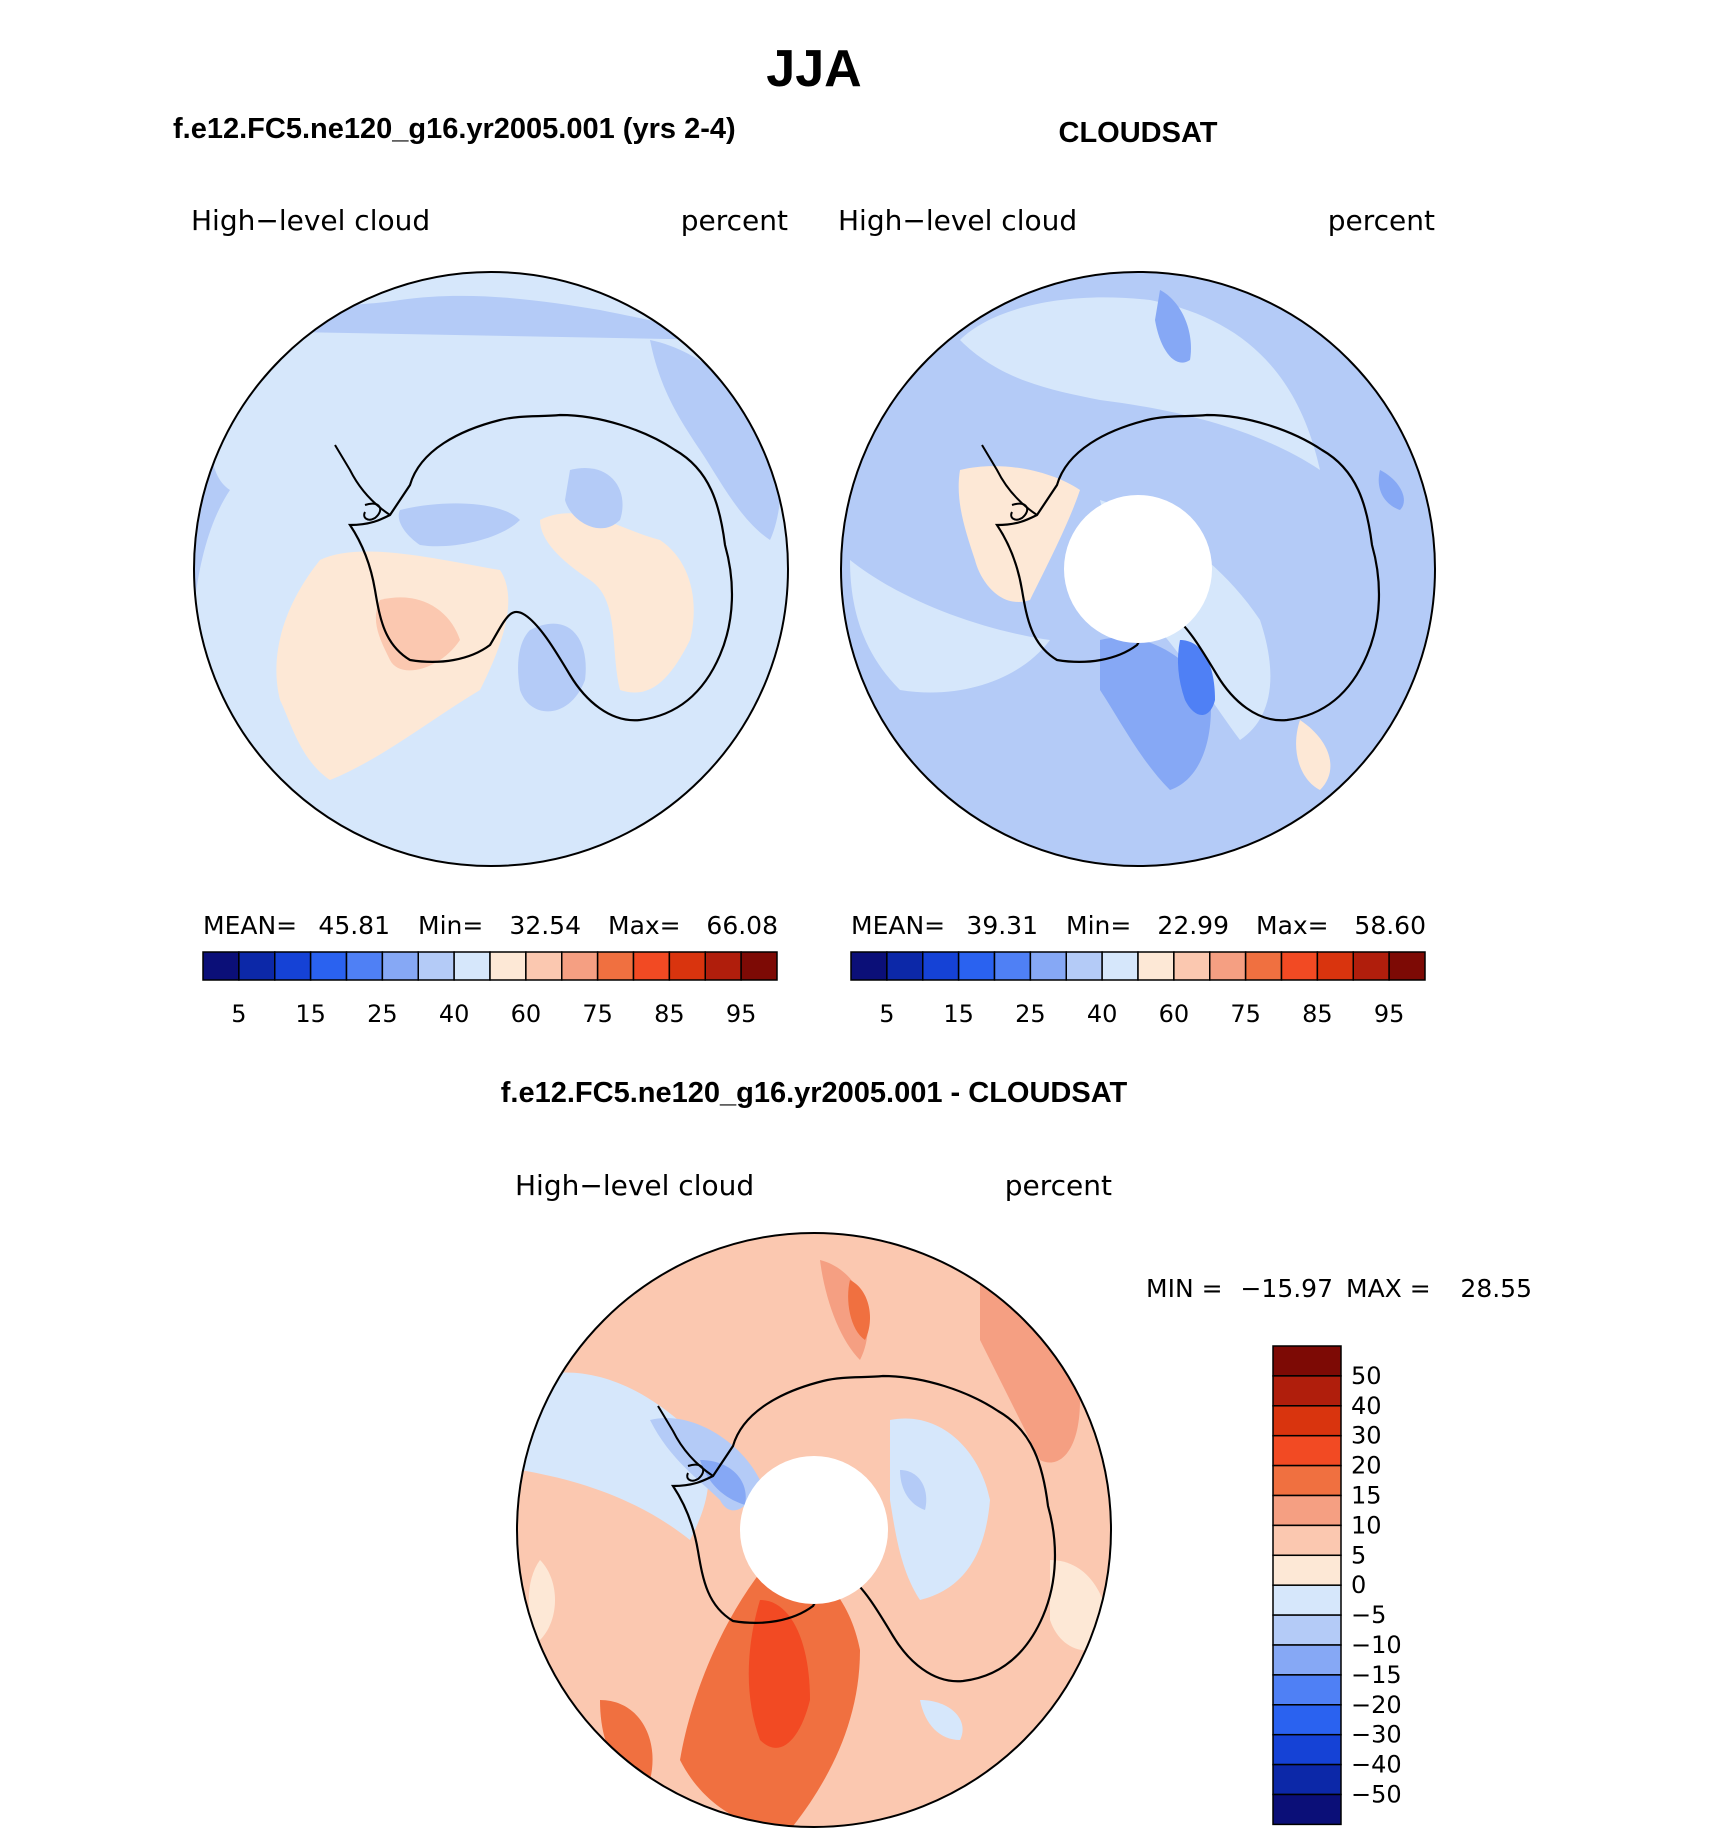 The image size is (1710, 1839). What do you see at coordinates (1339, 1288) in the screenshot?
I see `panel-diff-stats: MIN = −15.97 MAX = 28.55` at bounding box center [1339, 1288].